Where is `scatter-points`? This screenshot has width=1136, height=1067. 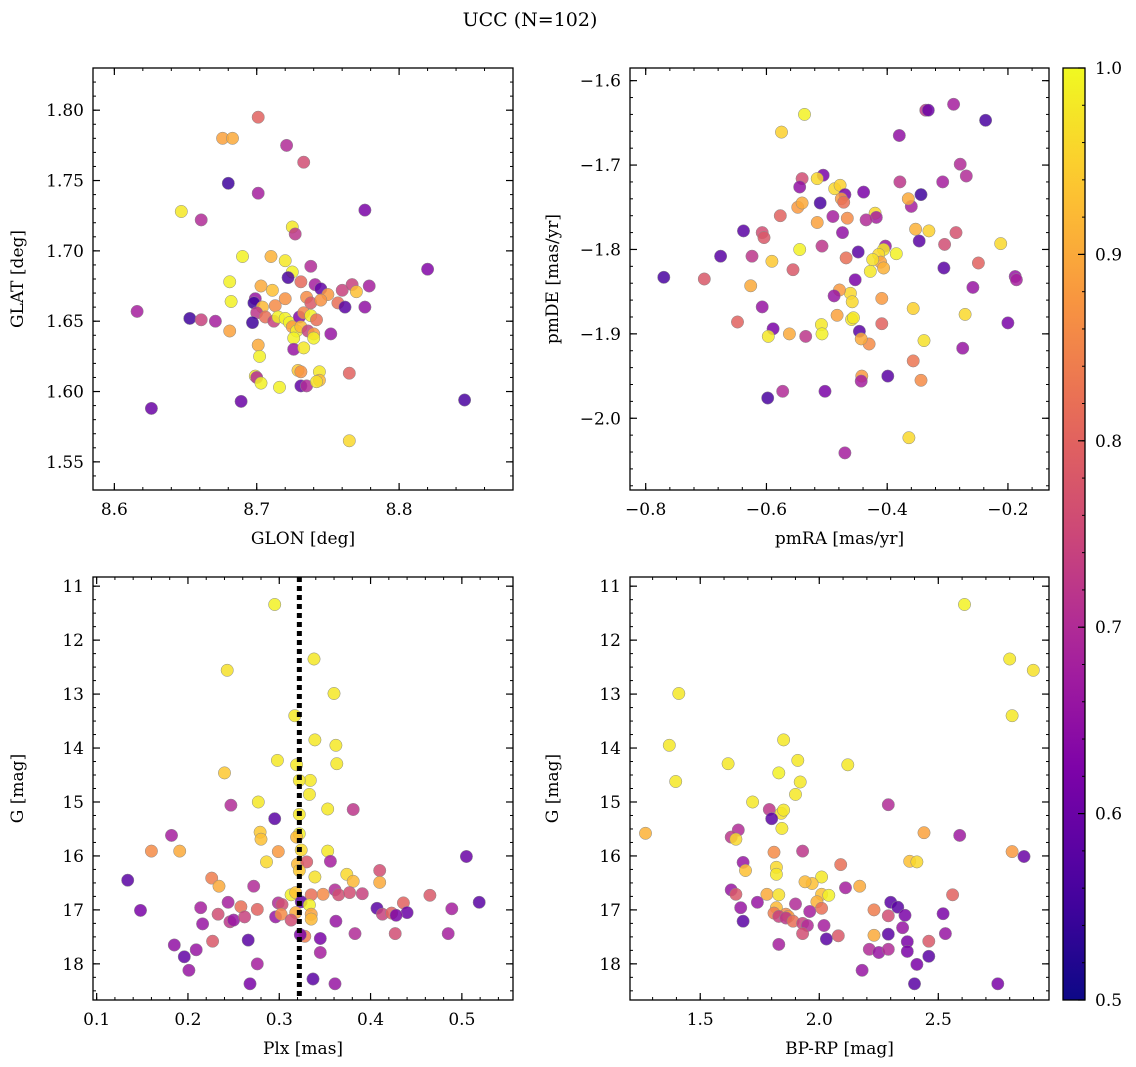
scatter-points is located at coordinates (301, 279).